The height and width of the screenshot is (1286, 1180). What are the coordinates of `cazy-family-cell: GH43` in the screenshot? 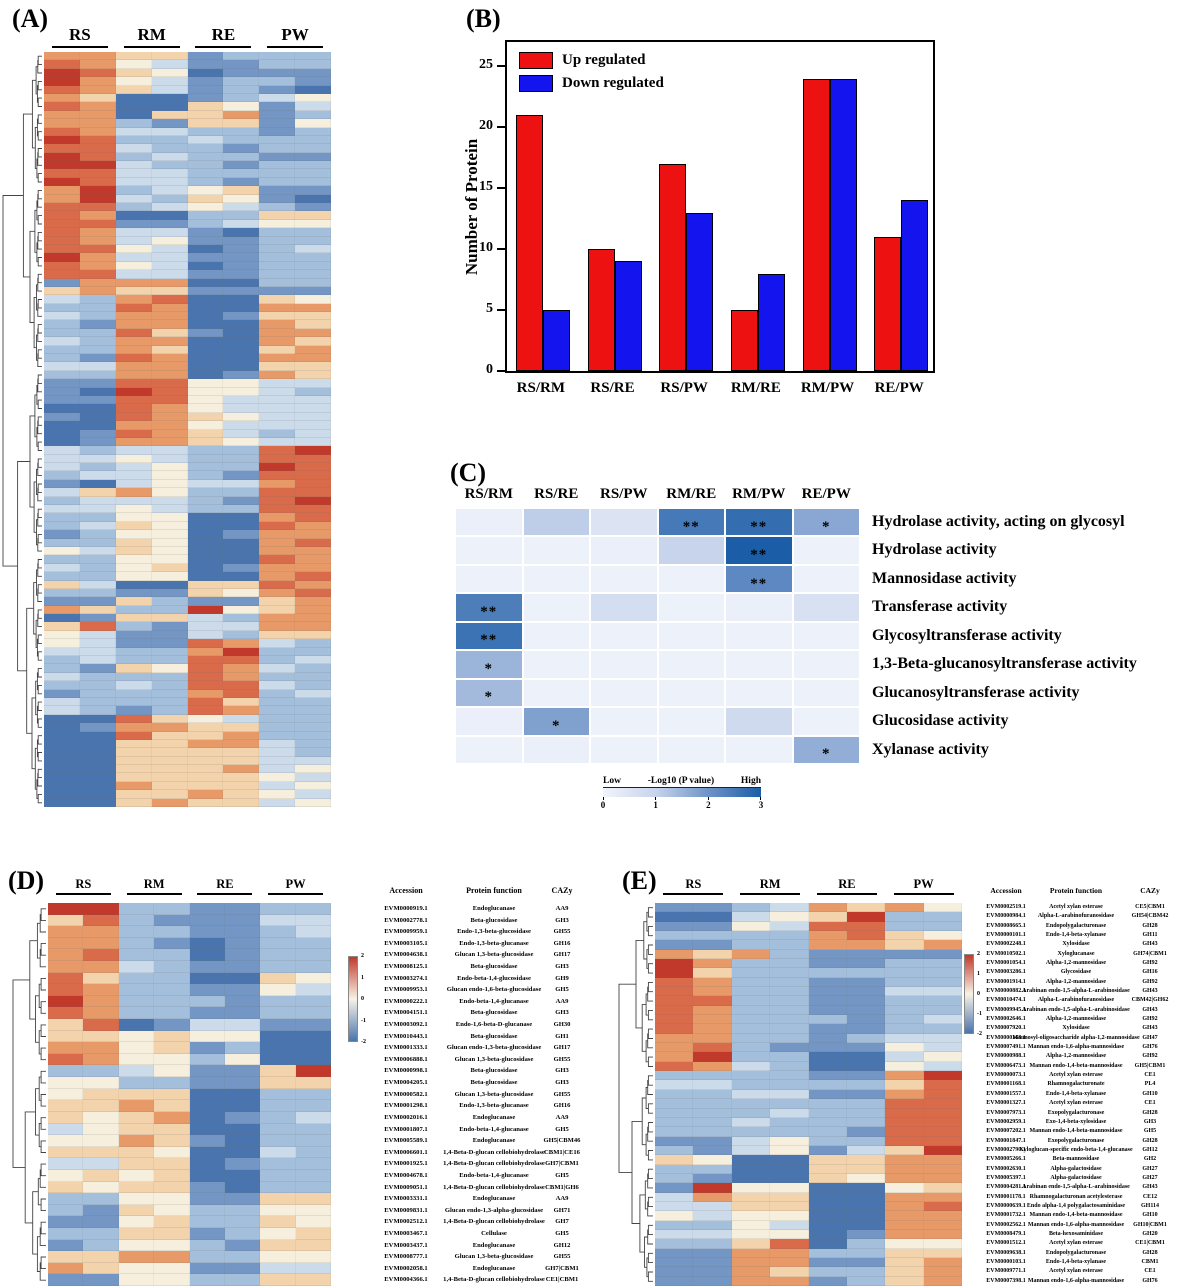 It's located at (1150, 1009).